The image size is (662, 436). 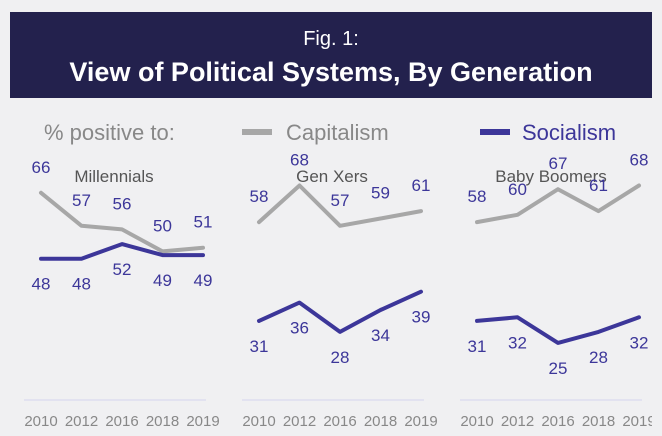 I want to click on figure-number: Fig. 1:, so click(x=331, y=39).